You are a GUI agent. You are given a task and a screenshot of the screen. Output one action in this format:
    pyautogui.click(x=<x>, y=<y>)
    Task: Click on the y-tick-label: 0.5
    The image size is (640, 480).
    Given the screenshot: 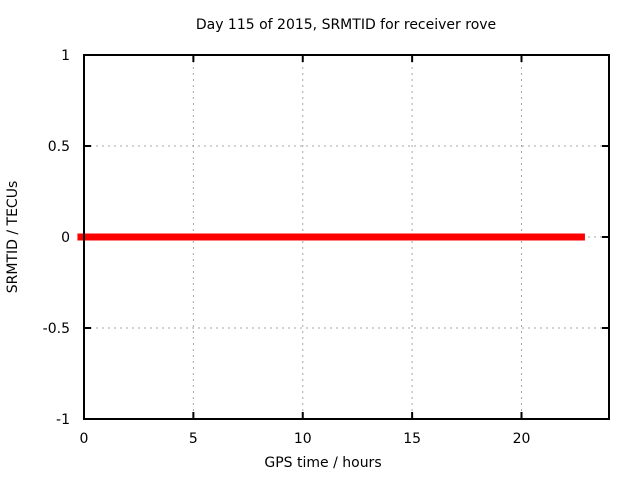 What is the action you would take?
    pyautogui.click(x=59, y=147)
    